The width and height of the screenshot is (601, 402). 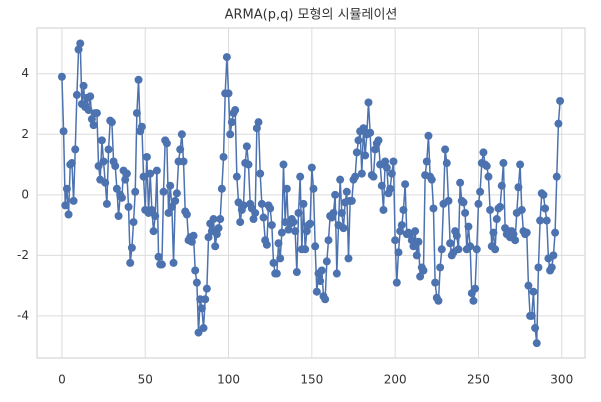 What do you see at coordinates (25, 194) in the screenshot?
I see `y-tick-label: 0` at bounding box center [25, 194].